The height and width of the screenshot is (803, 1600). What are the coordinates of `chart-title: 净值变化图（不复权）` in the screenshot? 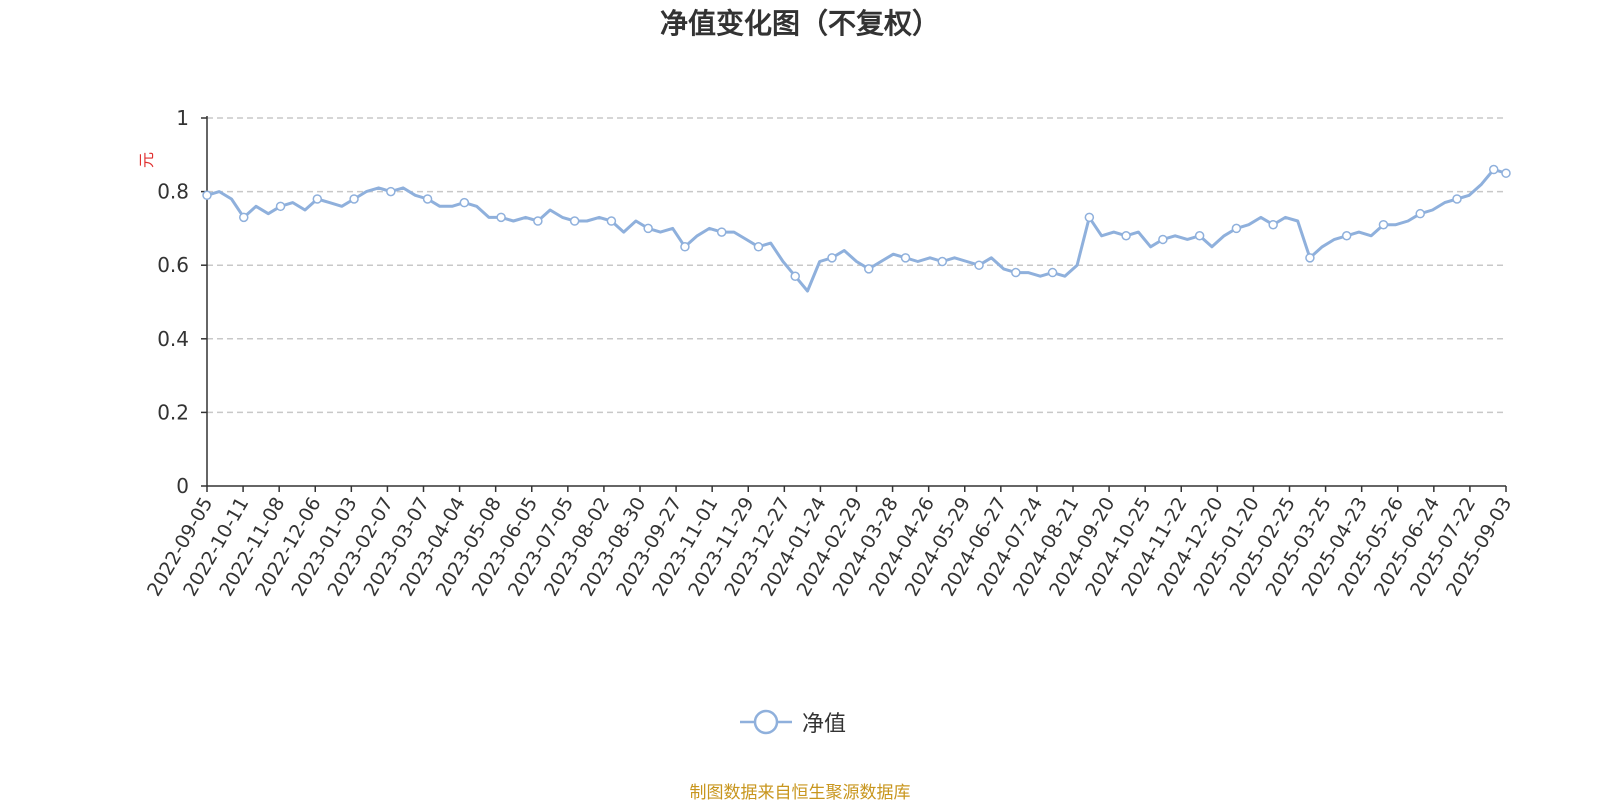 It's located at (799, 23).